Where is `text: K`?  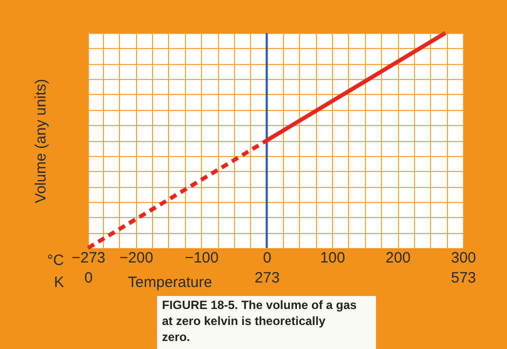 text: K is located at coordinates (59, 282).